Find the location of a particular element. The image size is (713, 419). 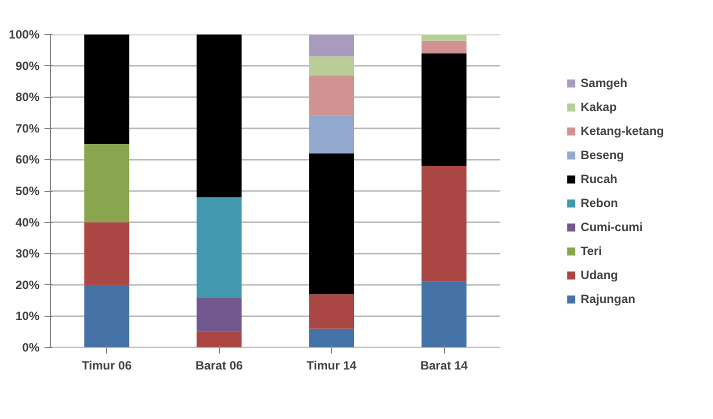

y-tick-label: 80% is located at coordinates (27, 97).